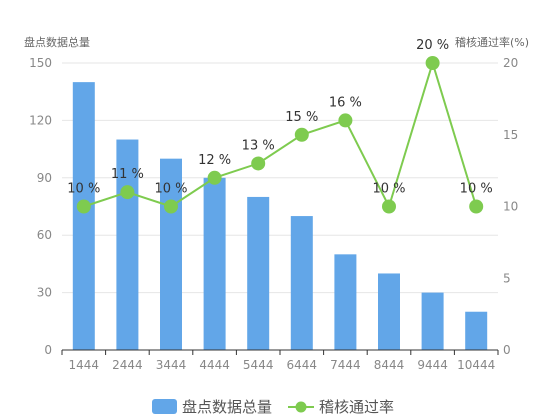 This screenshot has width=550, height=420. I want to click on legend: 盘点数据总量 稽核通过率, so click(273, 407).